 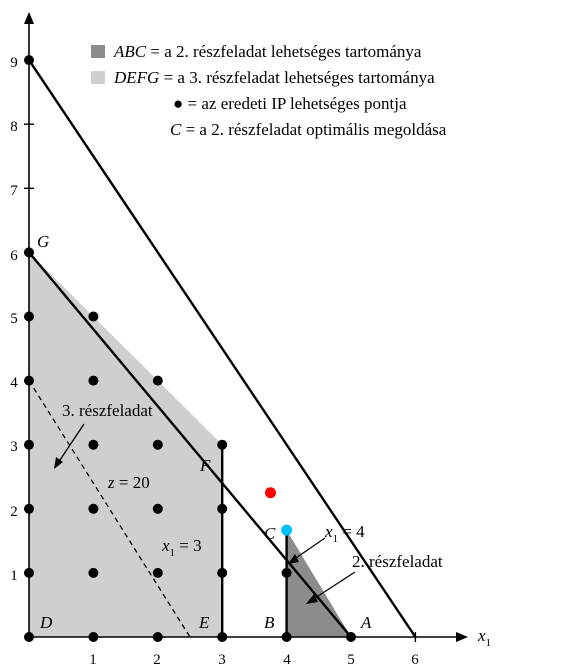 I want to click on point-label-c: C, so click(x=270, y=533).